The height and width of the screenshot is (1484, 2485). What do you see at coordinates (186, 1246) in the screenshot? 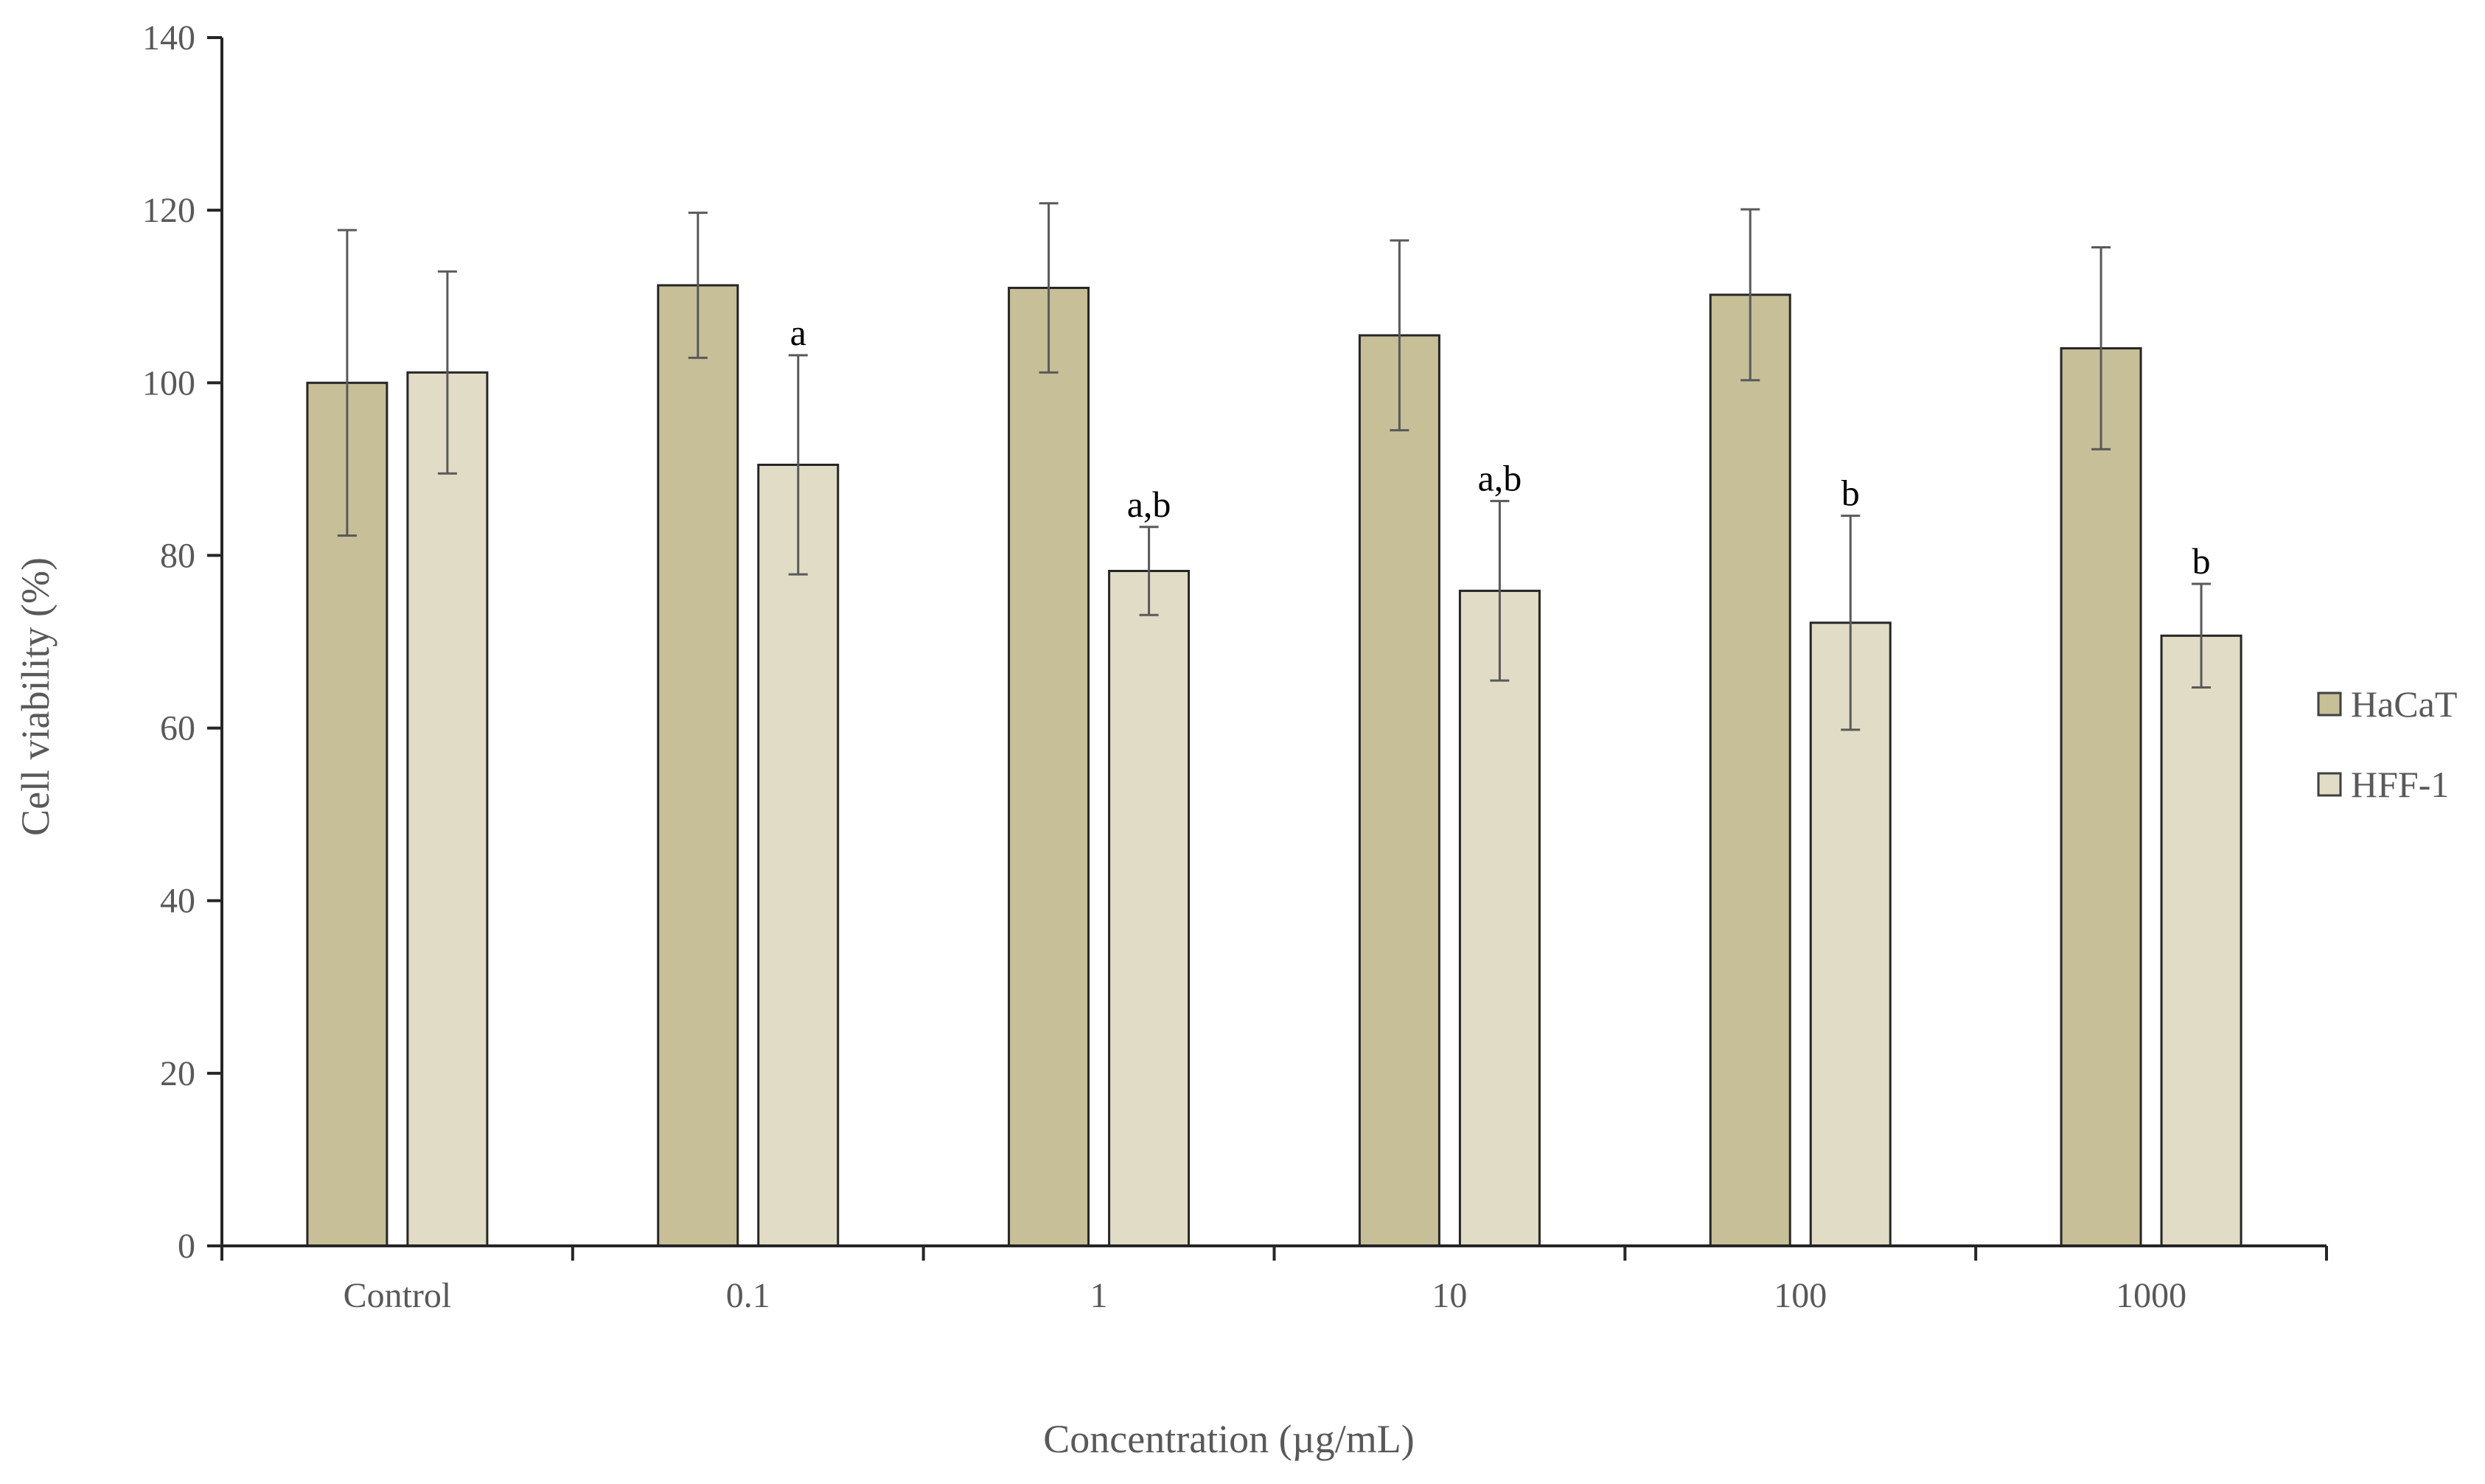
I see `y-tick-label: 0` at bounding box center [186, 1246].